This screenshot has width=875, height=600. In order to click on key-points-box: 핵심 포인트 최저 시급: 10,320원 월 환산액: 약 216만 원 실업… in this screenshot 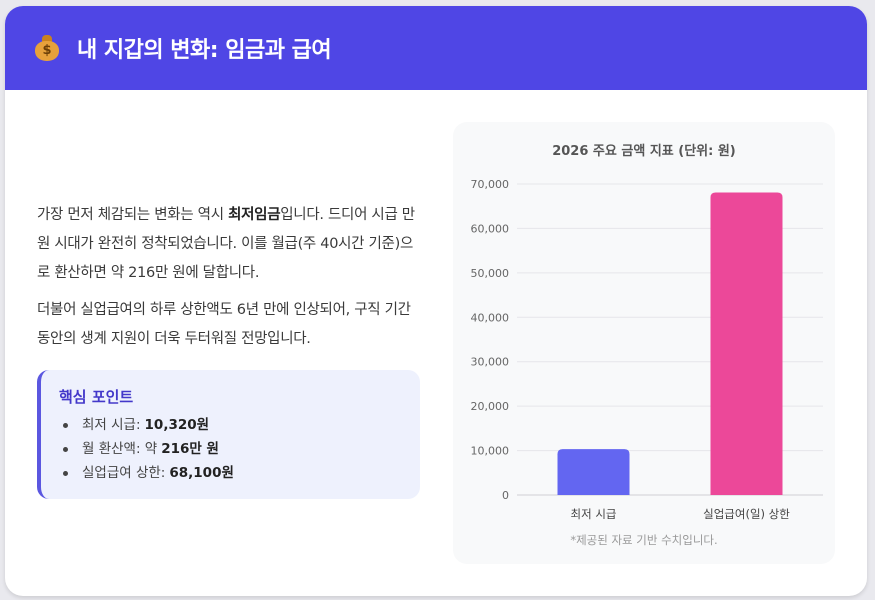, I will do `click(228, 434)`.